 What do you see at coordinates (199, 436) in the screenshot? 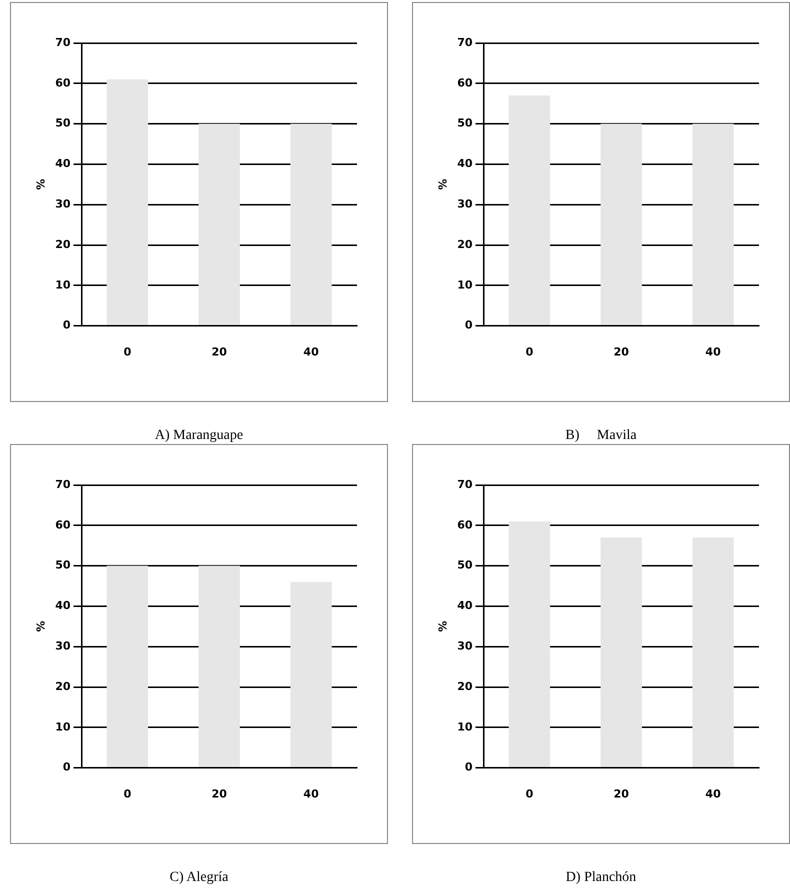
I see `text: A) Maranguape` at bounding box center [199, 436].